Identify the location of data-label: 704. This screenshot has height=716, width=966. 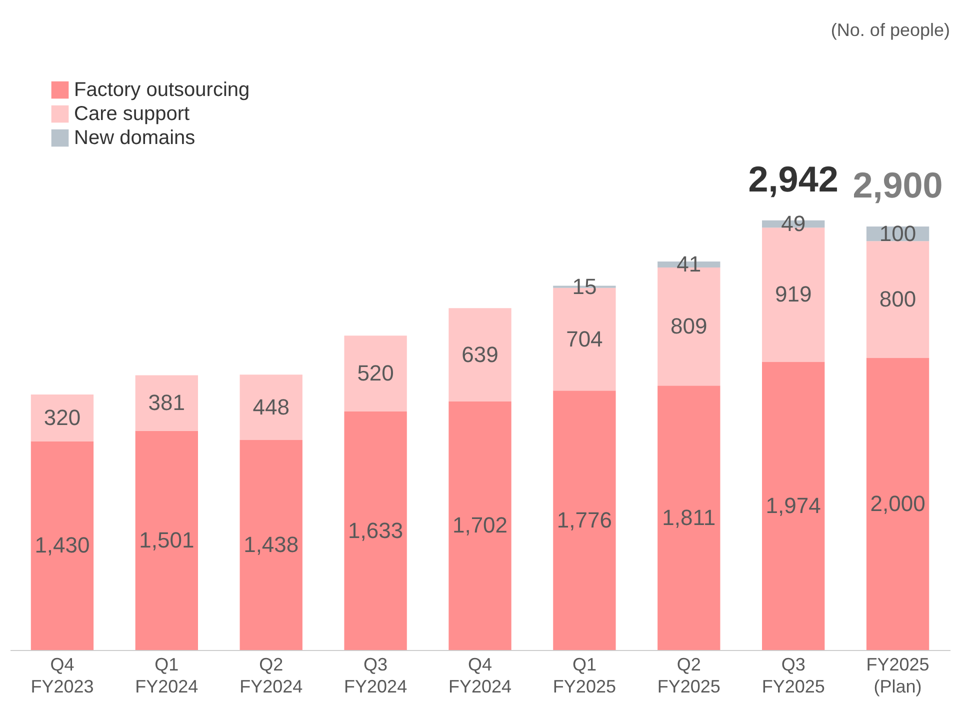
(584, 339).